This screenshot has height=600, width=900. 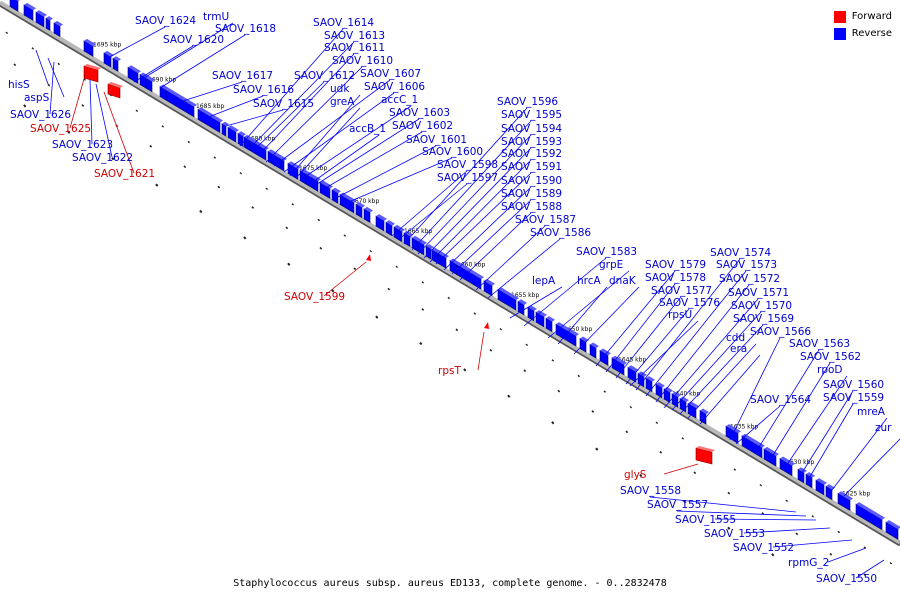 I want to click on gene-label: SAOV_1616, so click(x=263, y=90).